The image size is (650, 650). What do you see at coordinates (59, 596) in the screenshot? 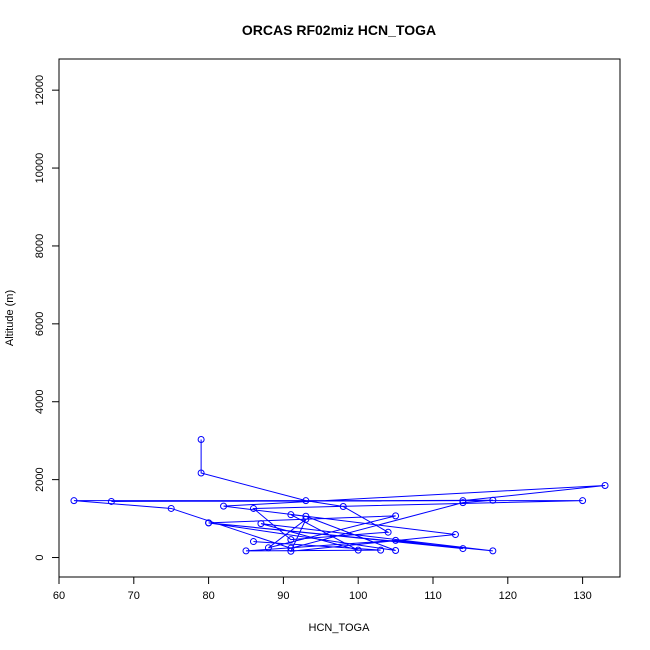
I see `x-tick-label: 60` at bounding box center [59, 596].